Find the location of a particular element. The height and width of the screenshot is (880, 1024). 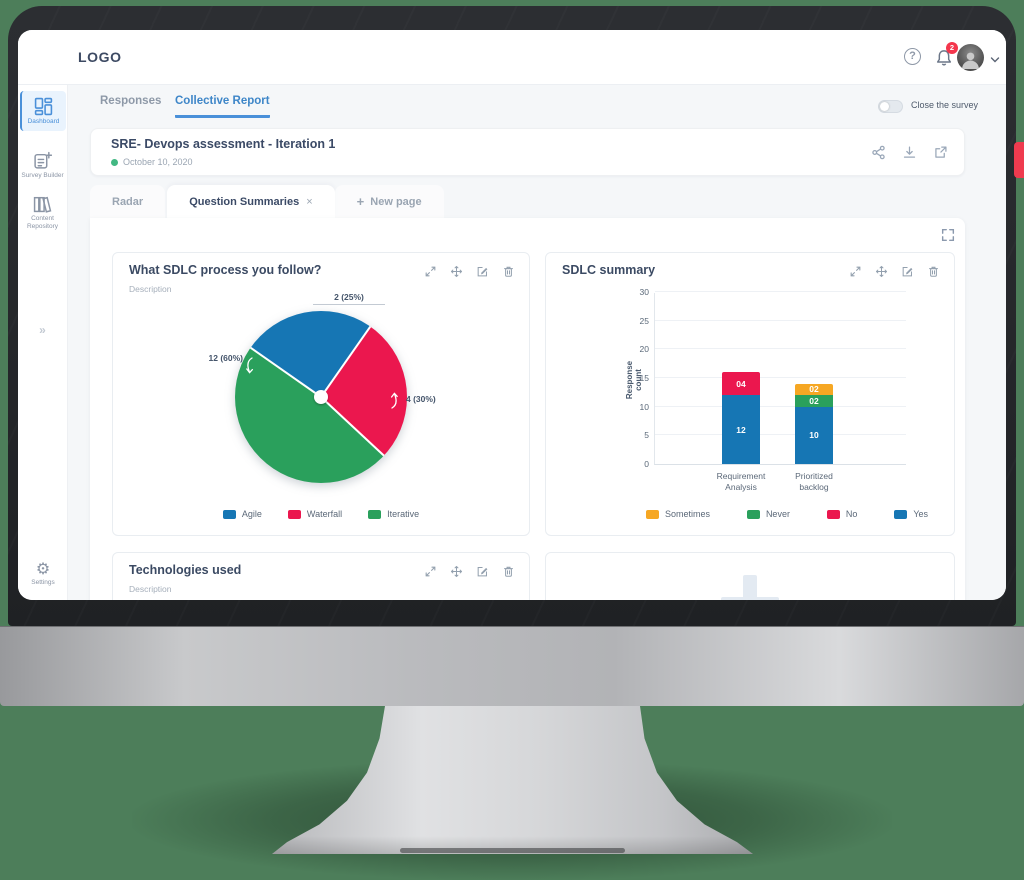

legend-item: Agile is located at coordinates (242, 514).